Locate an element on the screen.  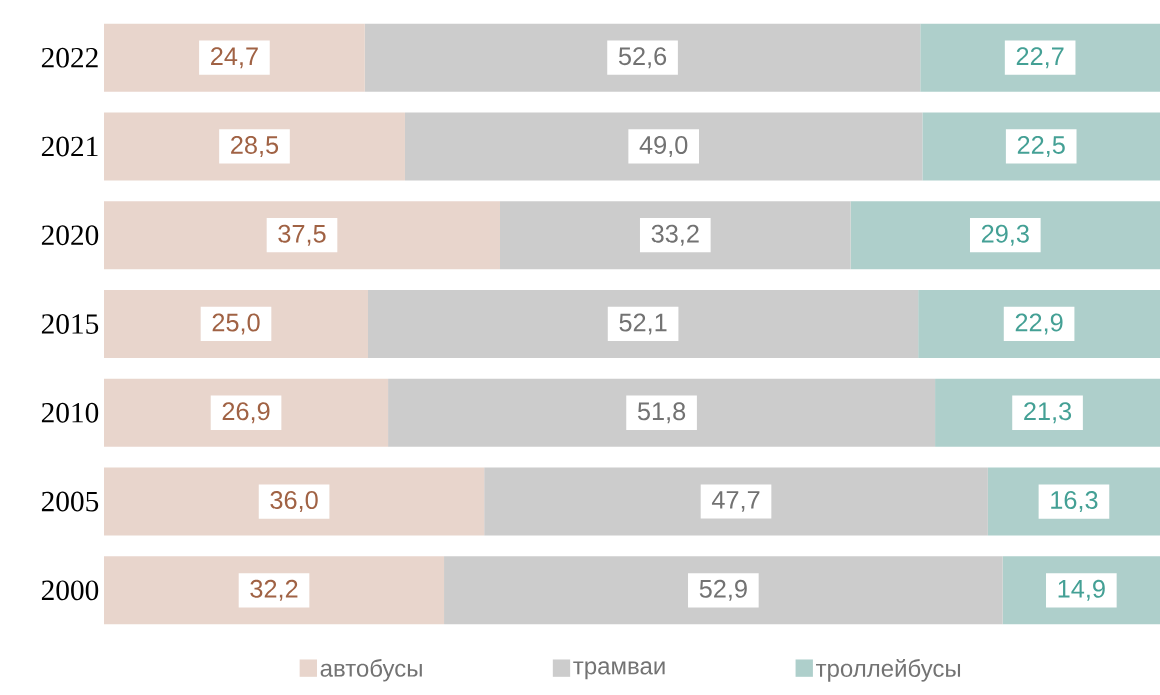
data-label: 32,2 is located at coordinates (274, 590).